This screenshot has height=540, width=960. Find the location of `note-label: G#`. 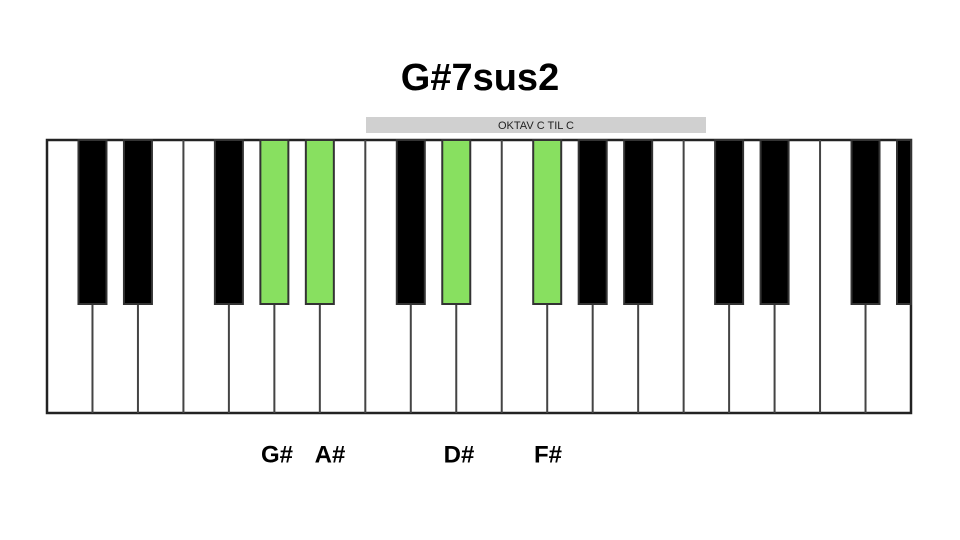

note-label: G# is located at coordinates (277, 454).